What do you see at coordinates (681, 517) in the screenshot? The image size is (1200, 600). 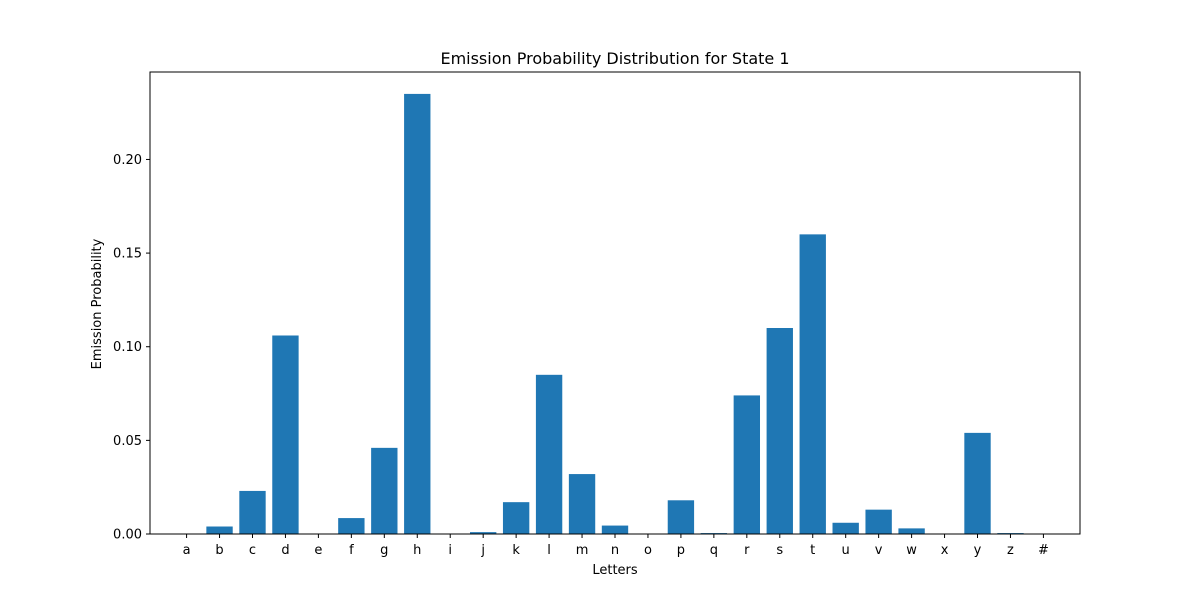 I see `bar-p` at bounding box center [681, 517].